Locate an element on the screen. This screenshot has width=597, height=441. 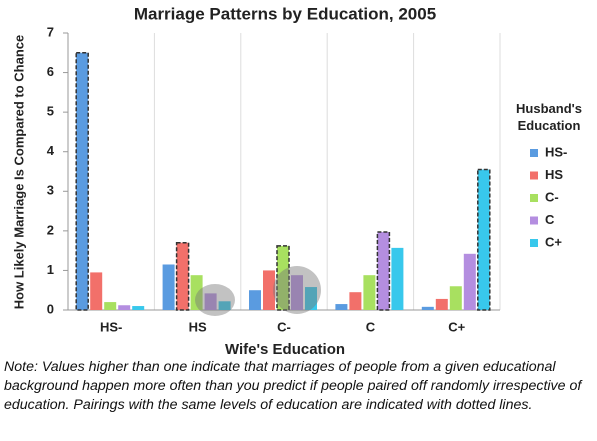
y-tick-label: 3 is located at coordinates (50, 190).